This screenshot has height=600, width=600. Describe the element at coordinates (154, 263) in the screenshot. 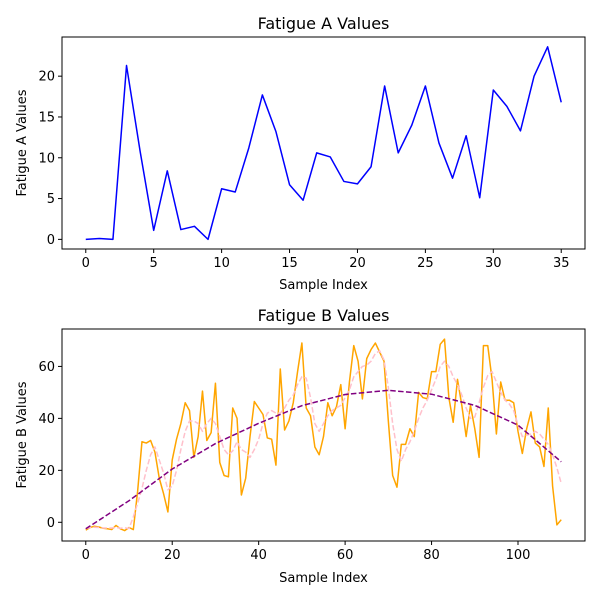

I see `chart-a-x-tick-label: 5` at that location.